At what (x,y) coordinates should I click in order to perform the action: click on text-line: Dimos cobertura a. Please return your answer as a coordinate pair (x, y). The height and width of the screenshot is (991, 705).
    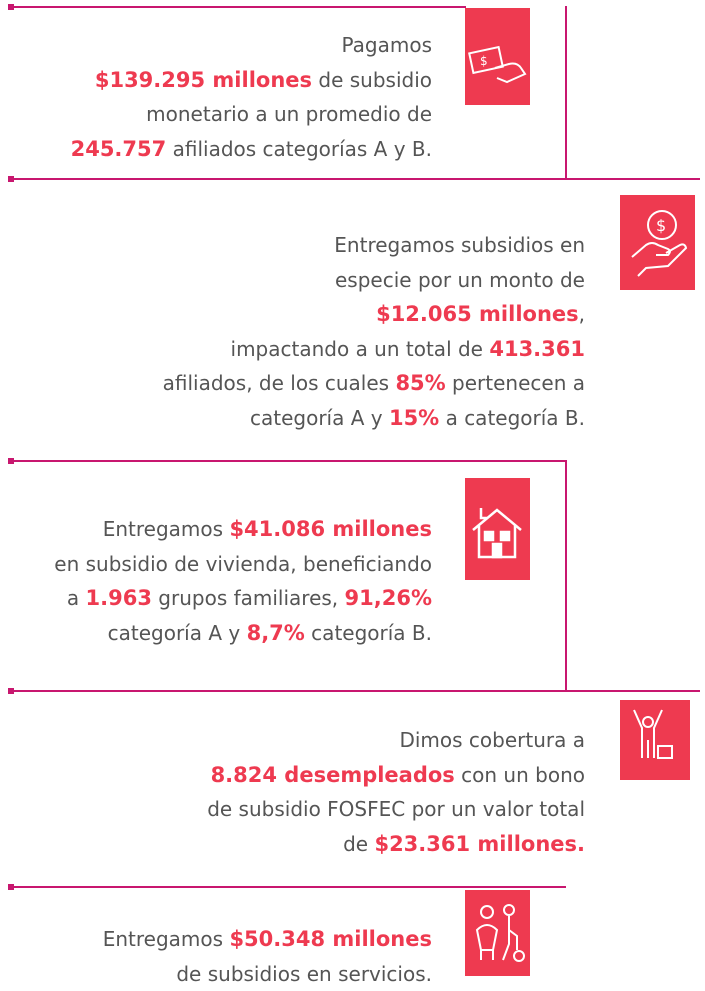
    Looking at the image, I should click on (396, 740).